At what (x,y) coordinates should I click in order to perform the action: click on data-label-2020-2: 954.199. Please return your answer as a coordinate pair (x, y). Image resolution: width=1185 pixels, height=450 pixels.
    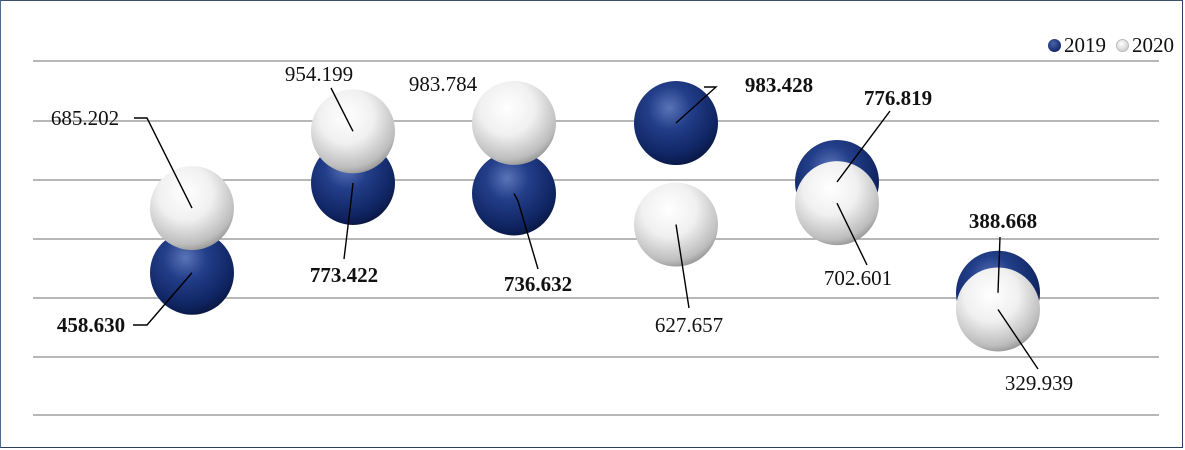
    Looking at the image, I should click on (319, 74).